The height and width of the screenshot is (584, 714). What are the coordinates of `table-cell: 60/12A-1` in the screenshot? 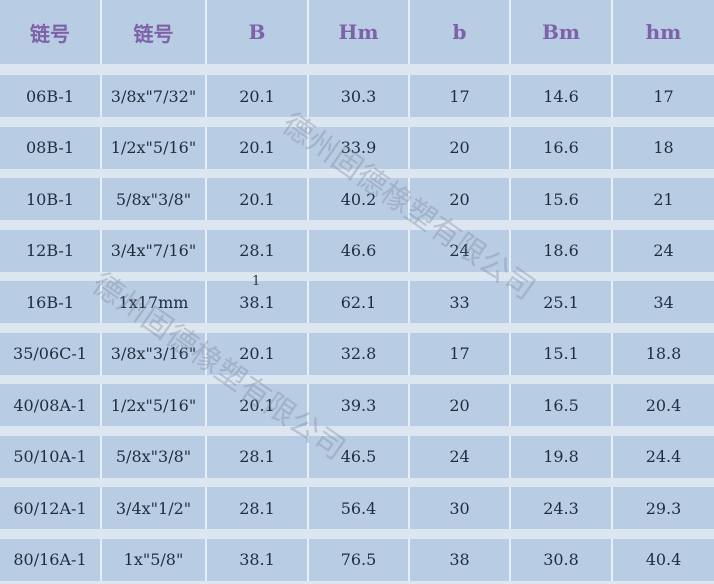 It's located at (51, 508).